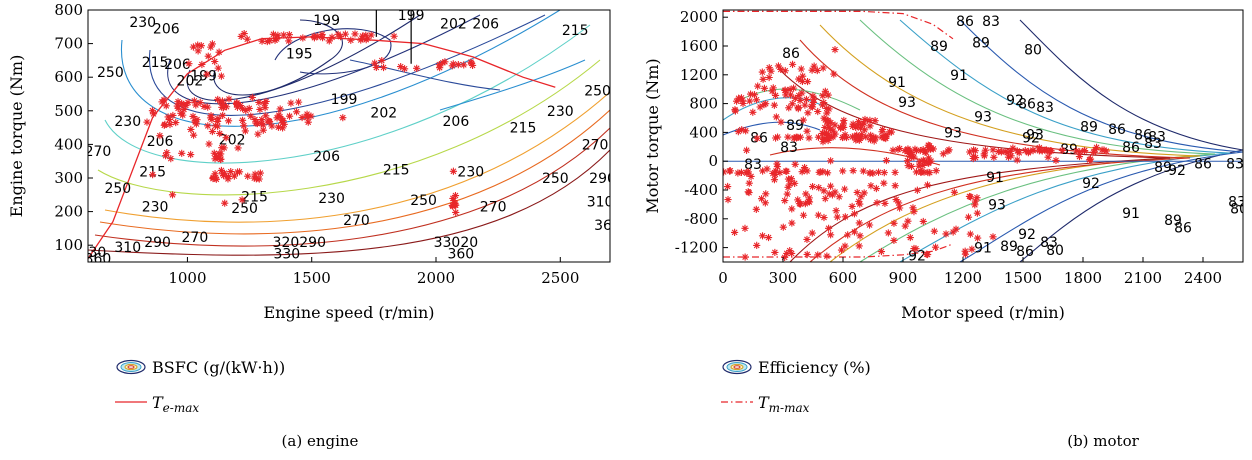 This screenshot has width=1252, height=460. Describe the element at coordinates (843, 278) in the screenshot. I see `xtick-label: 600` at that location.